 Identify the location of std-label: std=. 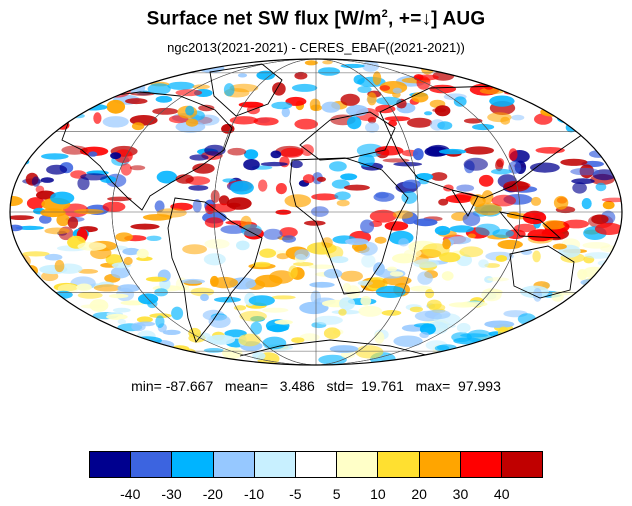
(340, 386).